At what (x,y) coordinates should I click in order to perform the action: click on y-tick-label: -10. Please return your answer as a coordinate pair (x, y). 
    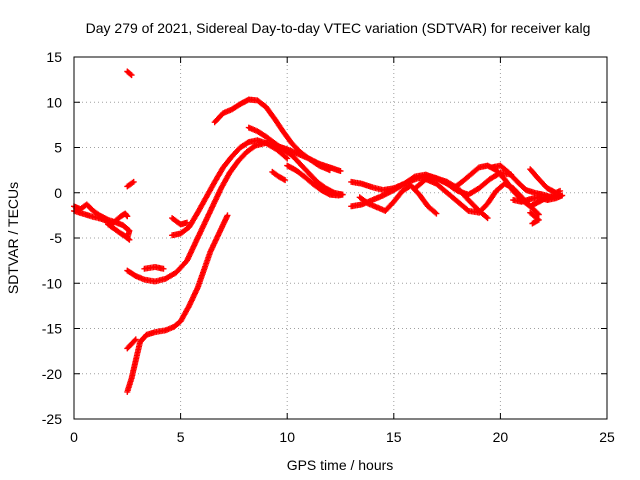
    Looking at the image, I should click on (52, 283).